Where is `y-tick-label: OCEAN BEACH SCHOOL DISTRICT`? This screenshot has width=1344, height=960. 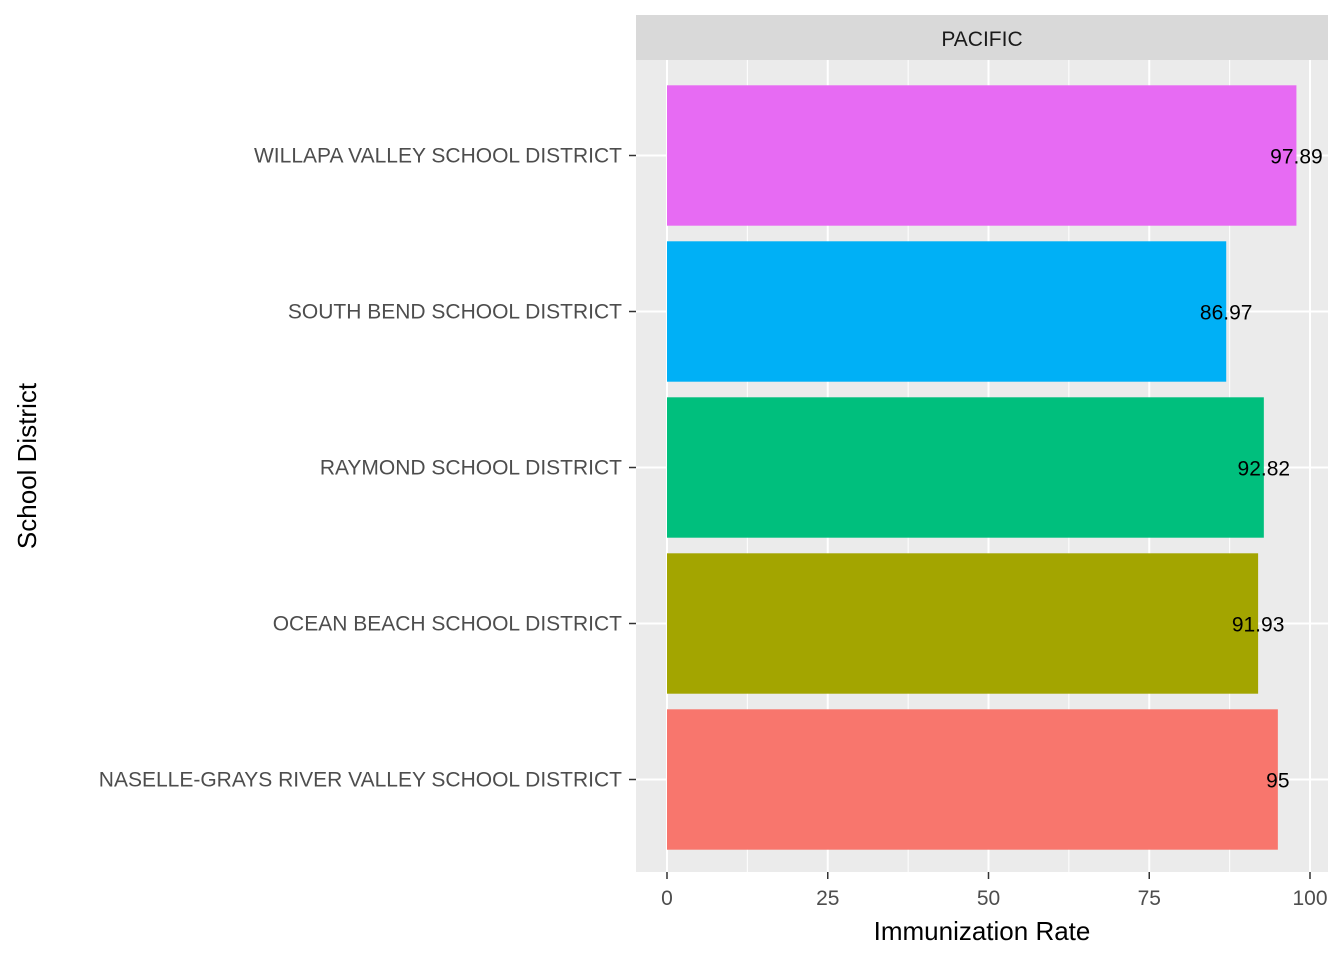 y-tick-label: OCEAN BEACH SCHOOL DISTRICT is located at coordinates (447, 624).